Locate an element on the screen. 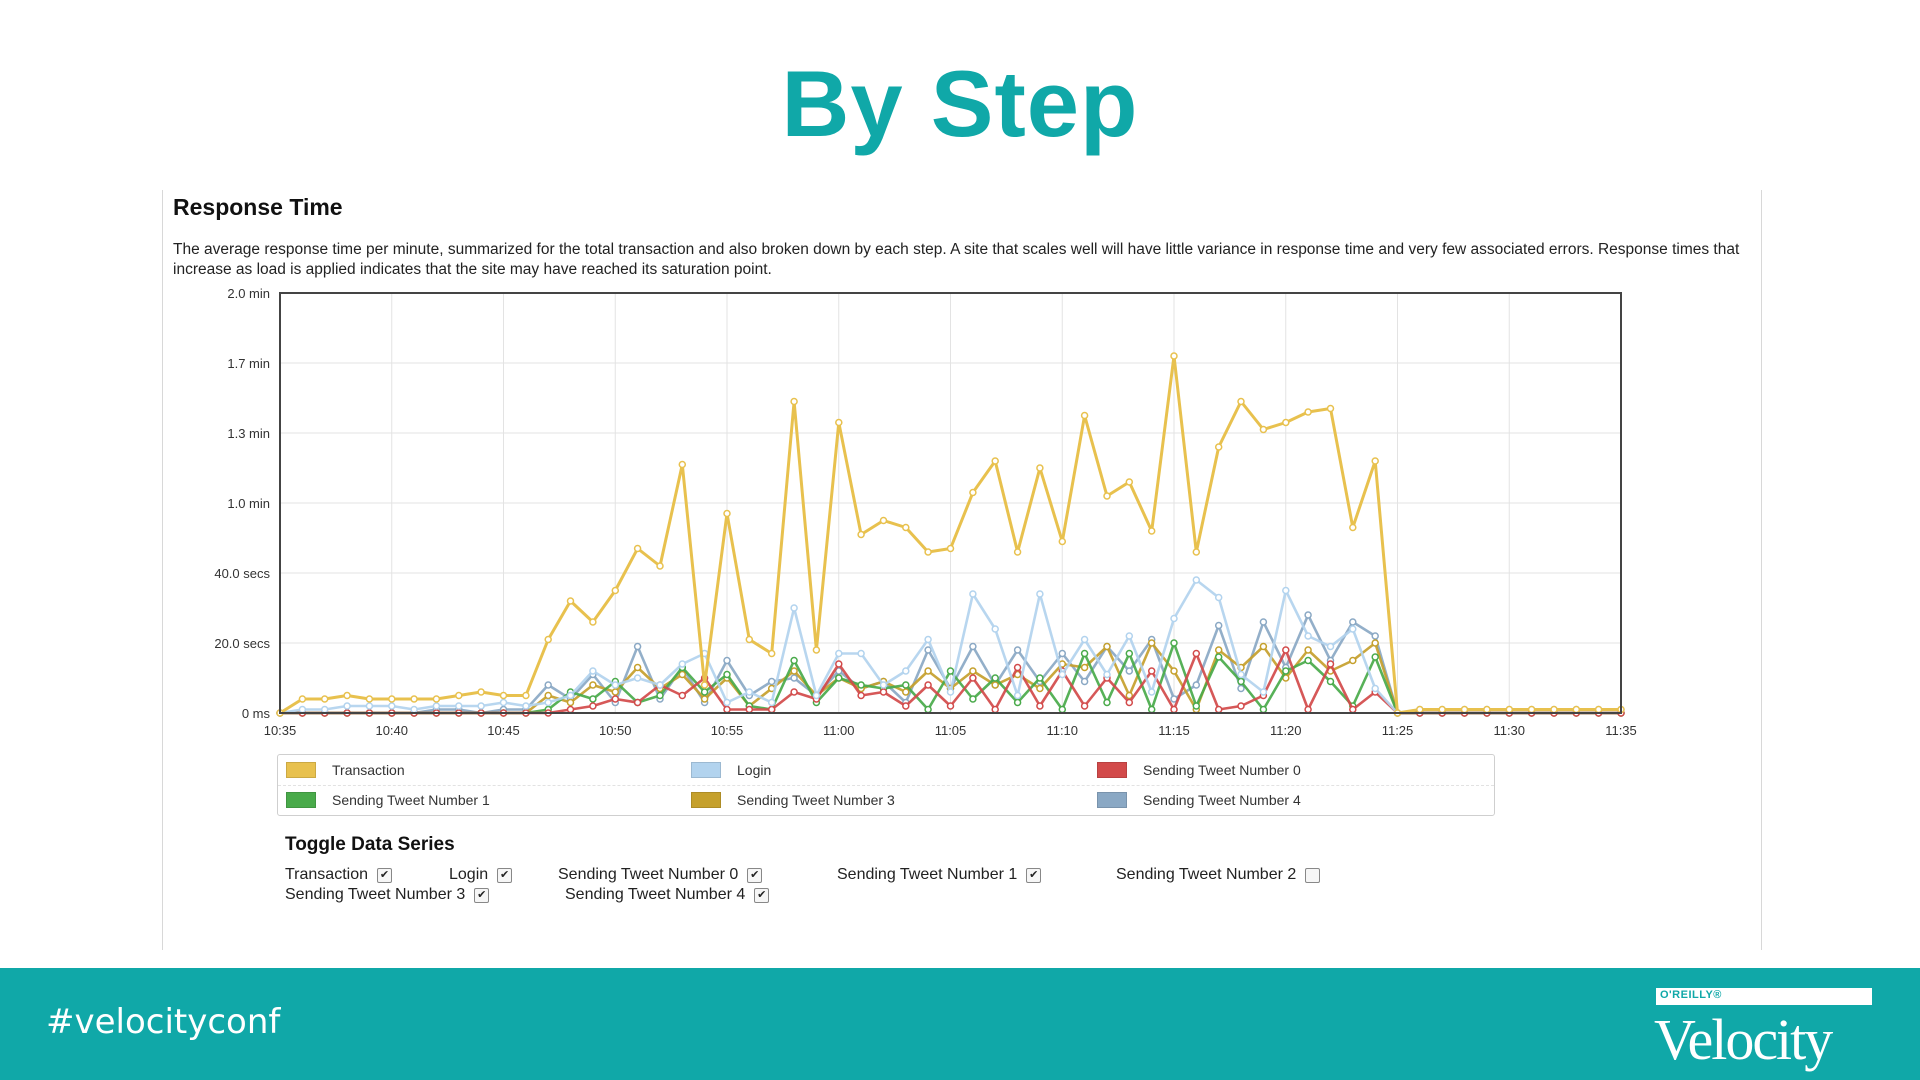 The image size is (1920, 1080). x-tick-label: 10:55 is located at coordinates (727, 730).